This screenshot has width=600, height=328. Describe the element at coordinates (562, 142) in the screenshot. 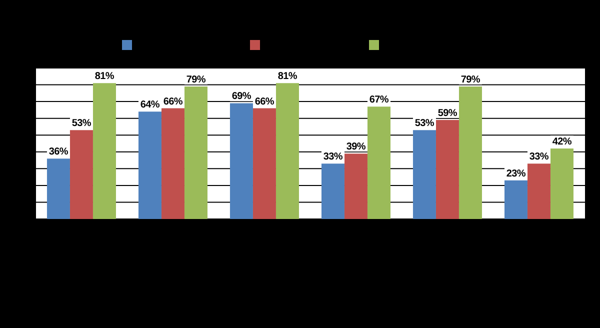

I see `data-label: 42%` at that location.